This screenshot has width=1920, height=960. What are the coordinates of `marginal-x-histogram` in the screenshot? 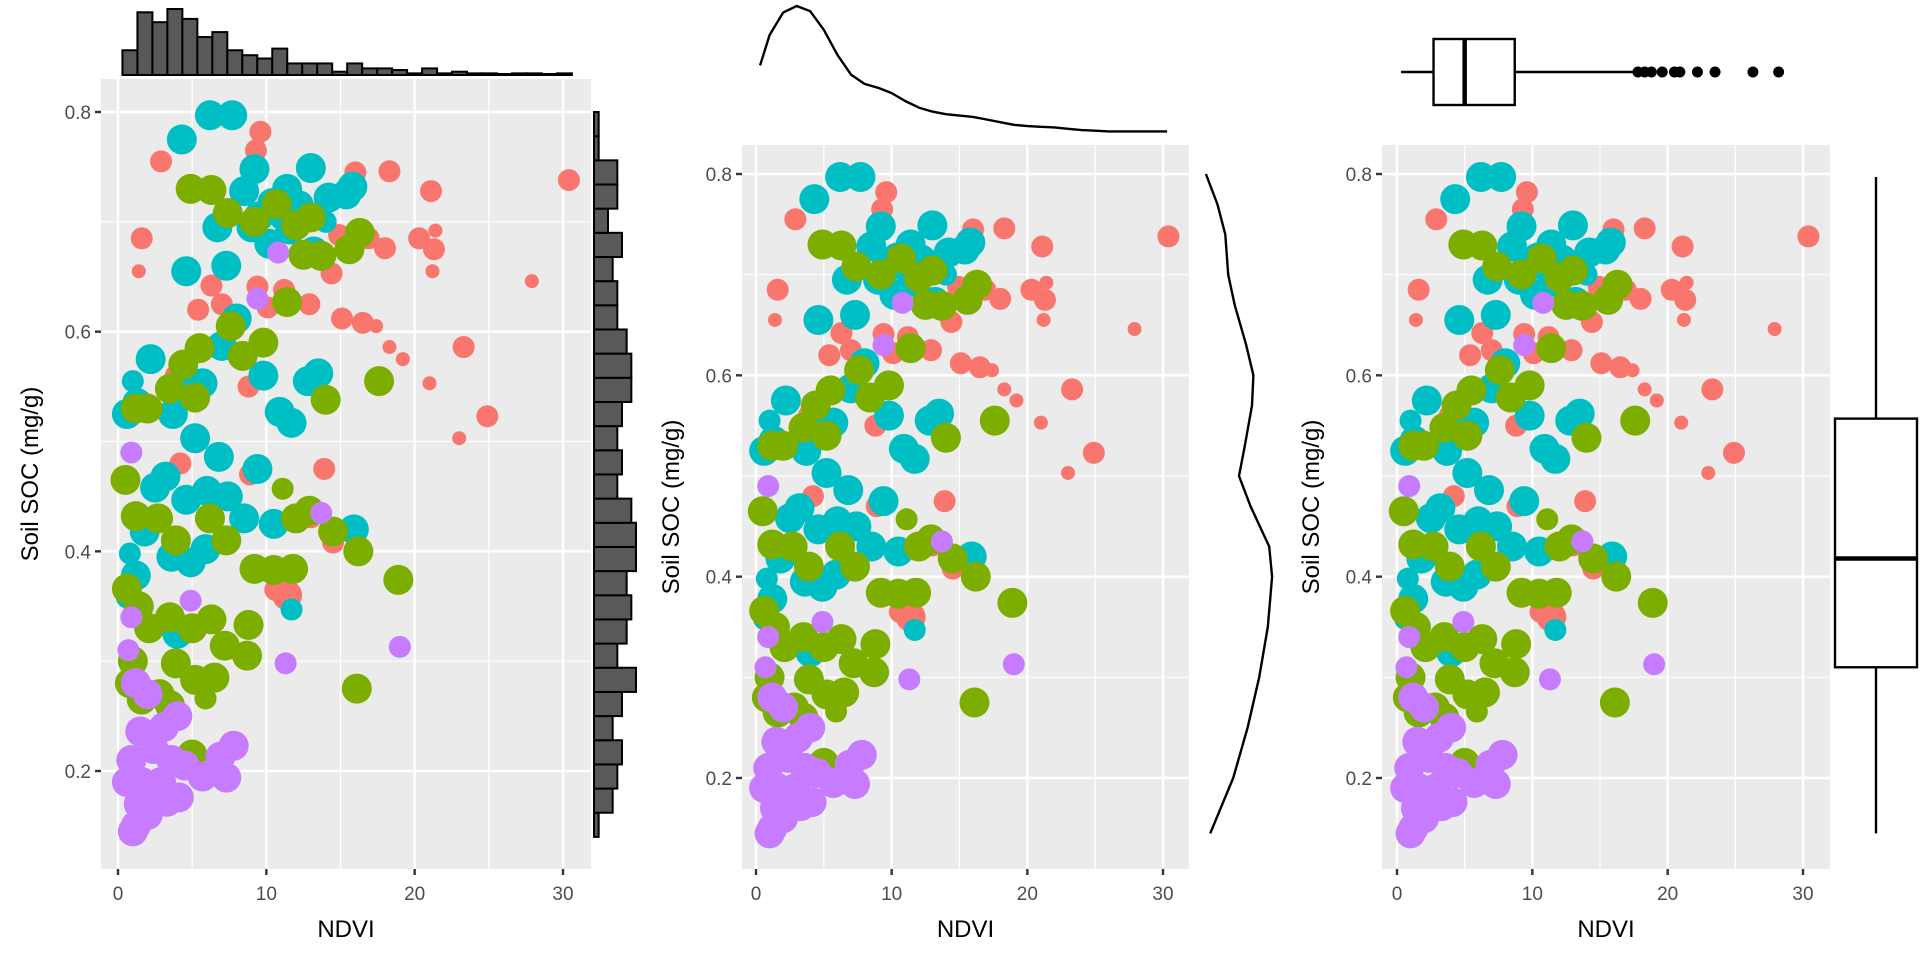 It's located at (347, 42).